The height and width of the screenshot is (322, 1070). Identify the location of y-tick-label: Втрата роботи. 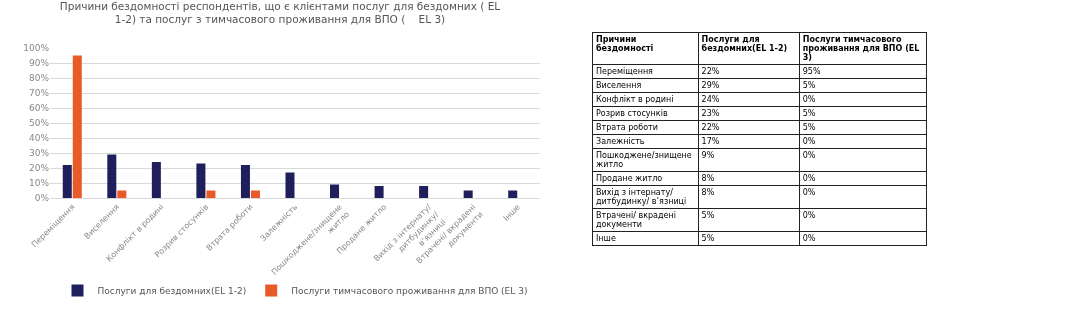
(645, 127).